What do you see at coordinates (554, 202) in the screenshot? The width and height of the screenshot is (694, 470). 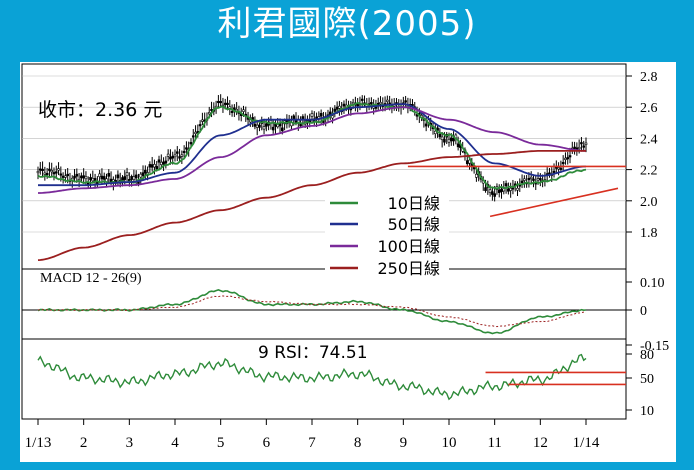 I see `support-line` at bounding box center [554, 202].